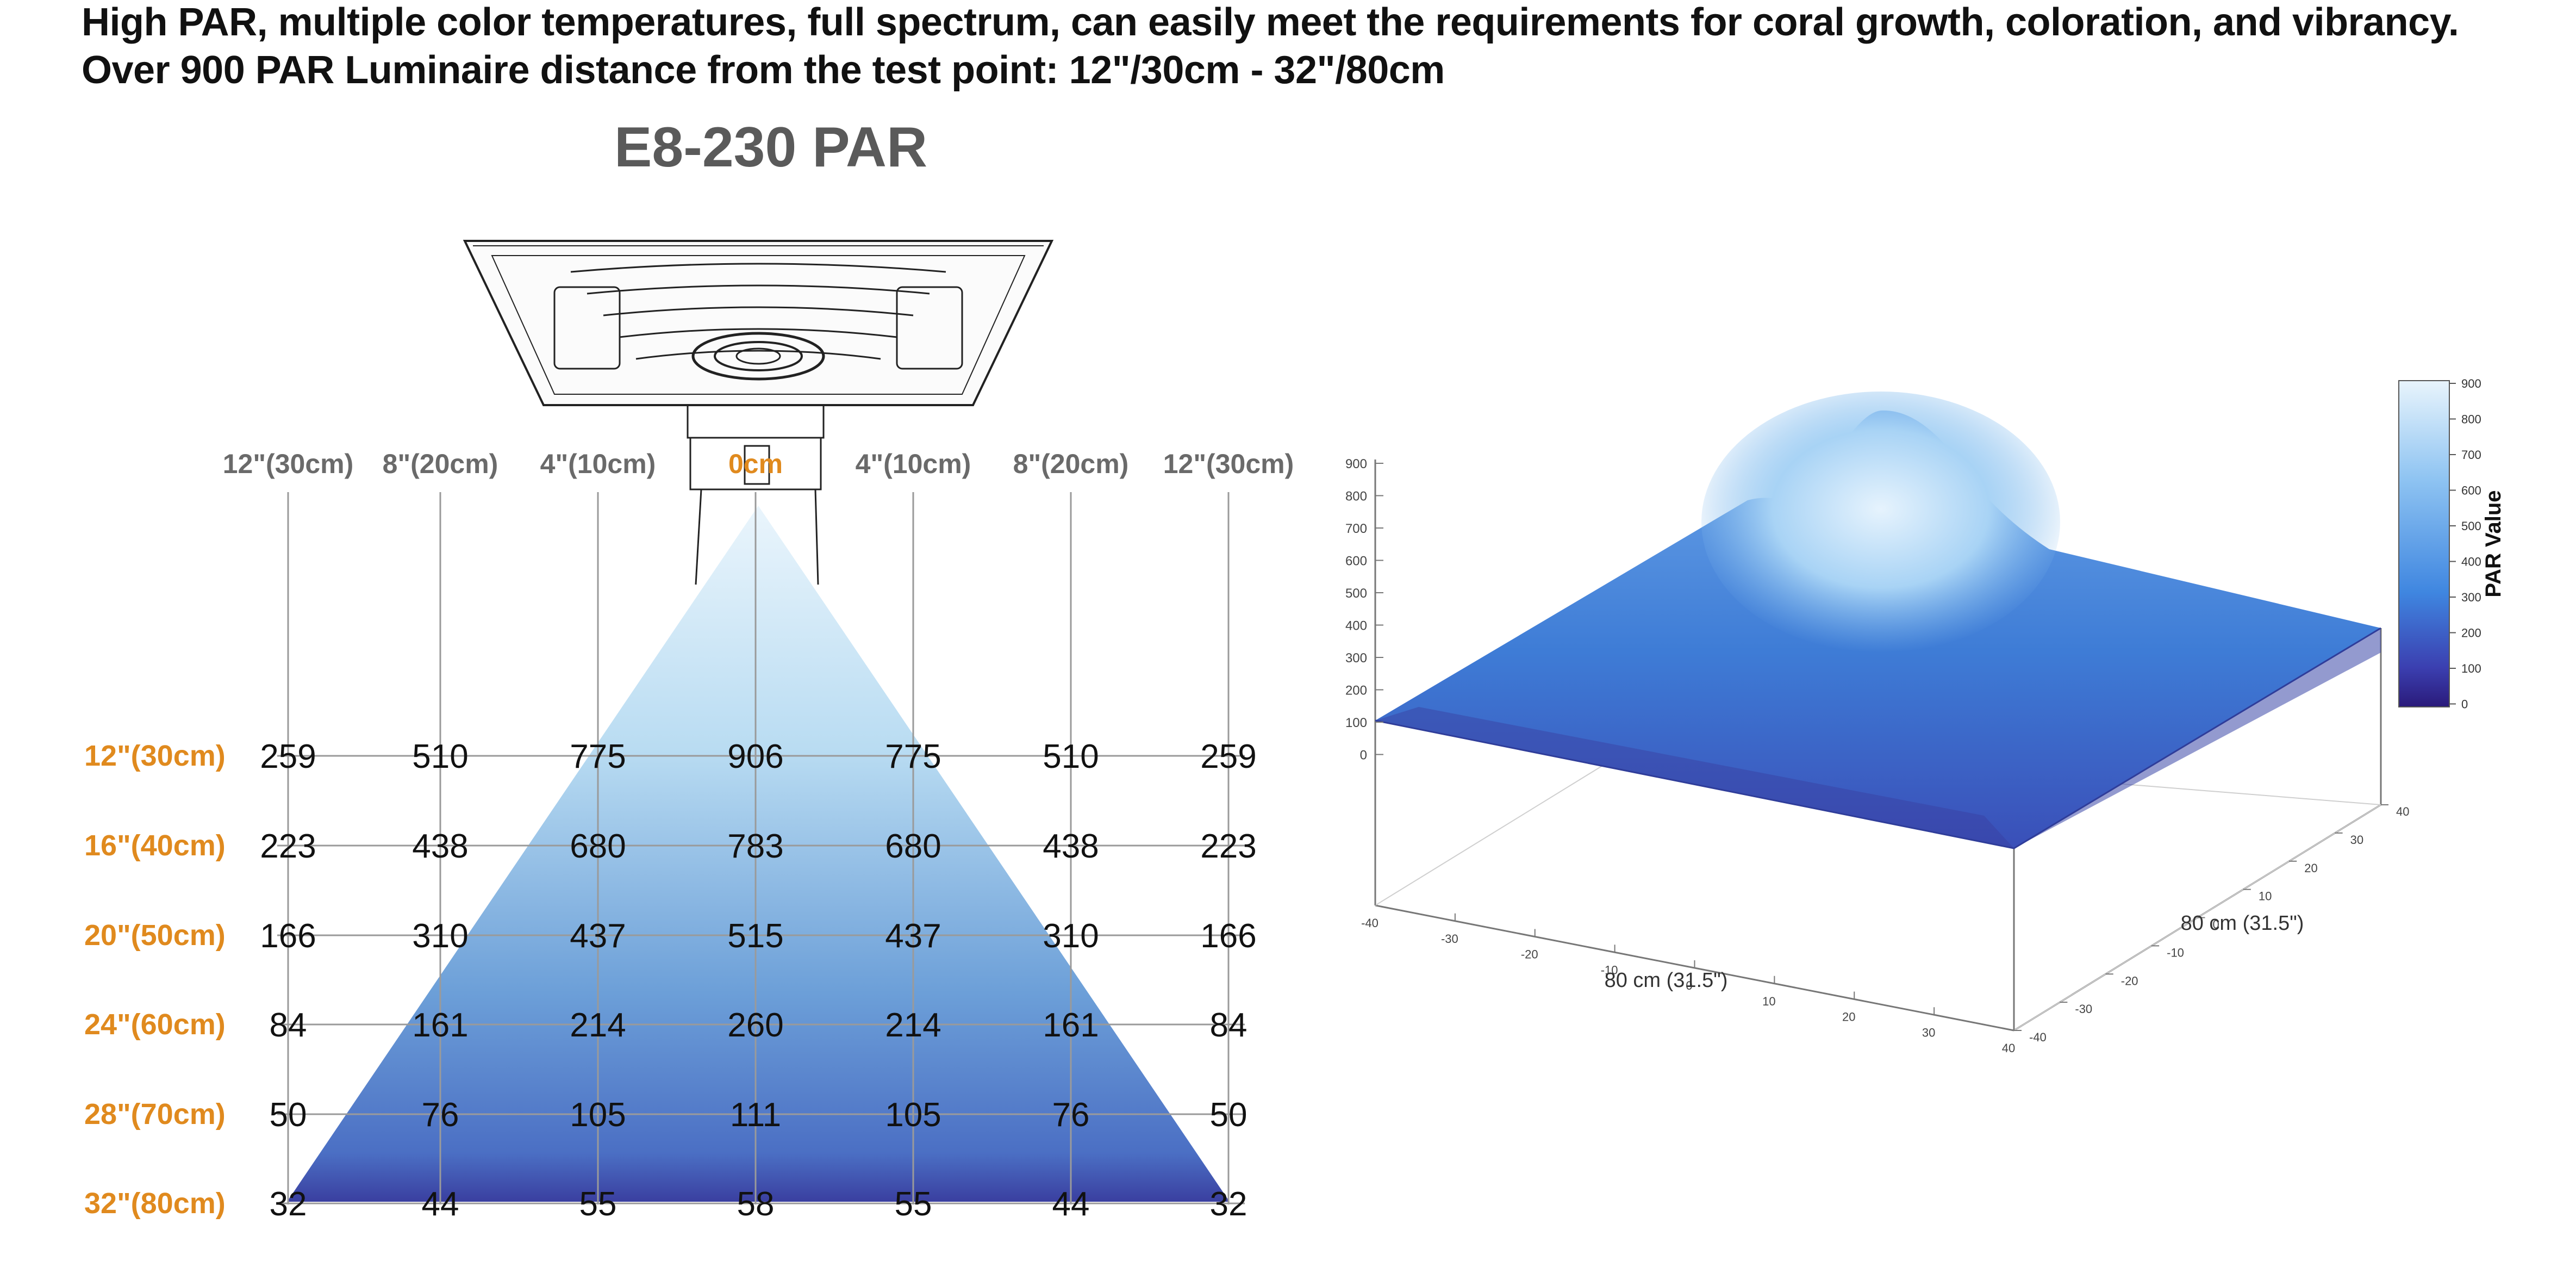 Image resolution: width=2576 pixels, height=1267 pixels. Describe the element at coordinates (2471, 383) in the screenshot. I see `colorbar-tick-label: 900` at that location.